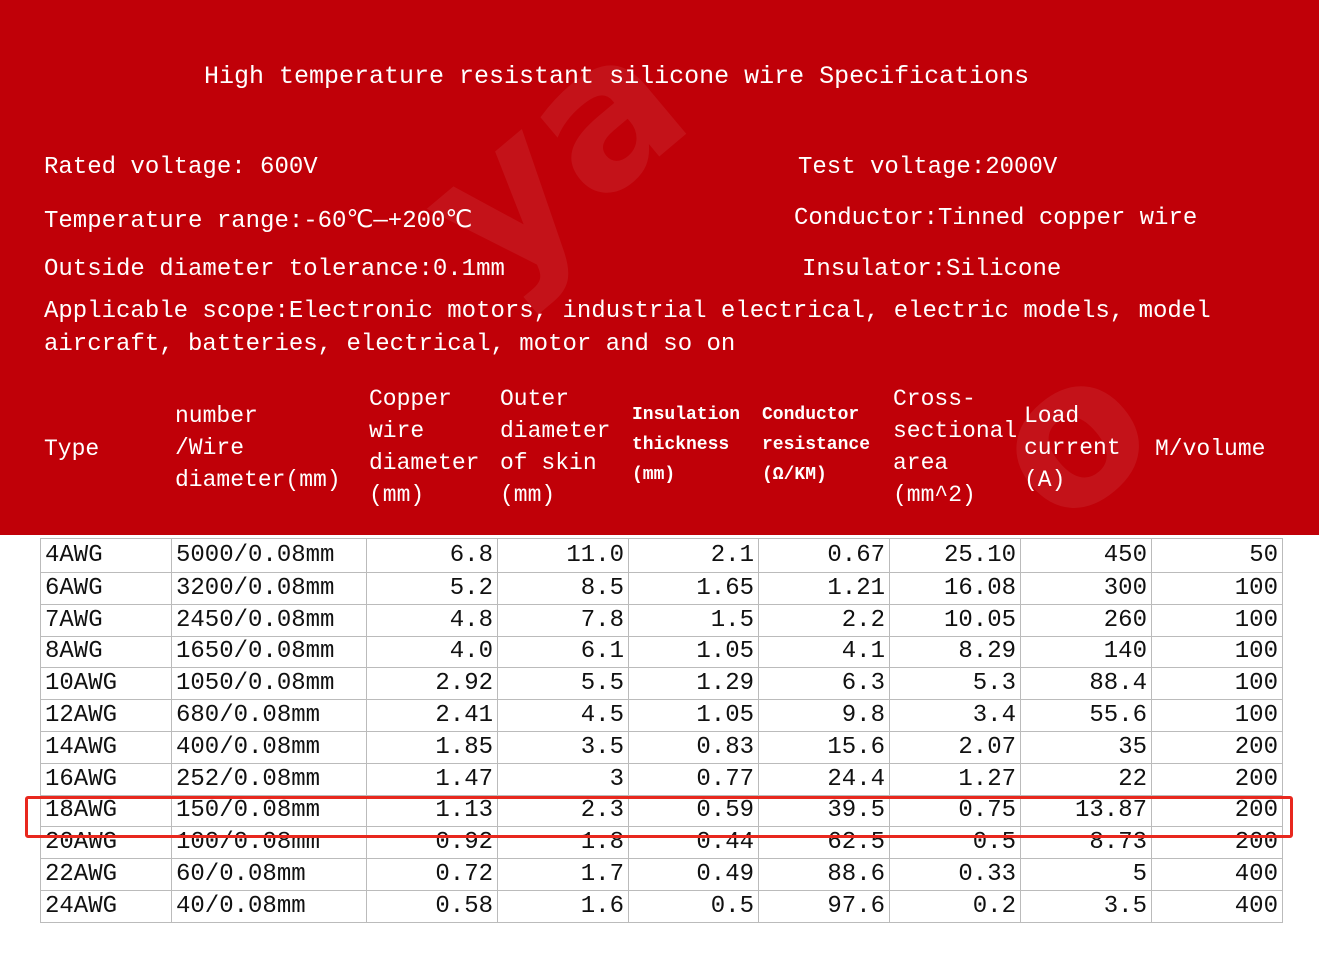 The height and width of the screenshot is (968, 1319). I want to click on column-header-line: area, so click(921, 463).